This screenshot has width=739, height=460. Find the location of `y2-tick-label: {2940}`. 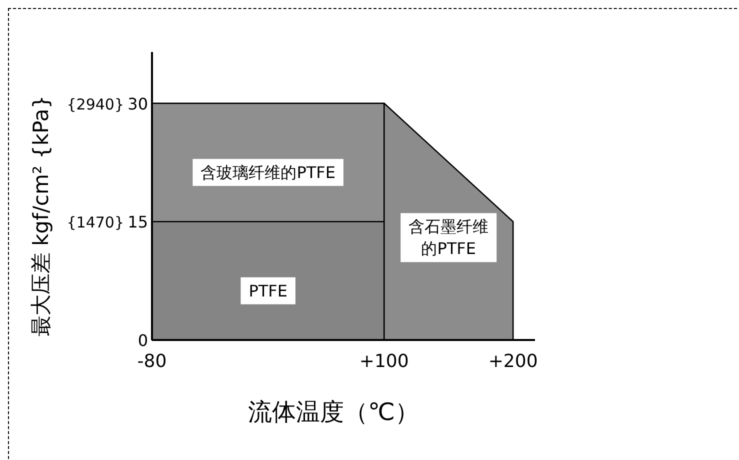

y2-tick-label: {2940} is located at coordinates (95, 104).